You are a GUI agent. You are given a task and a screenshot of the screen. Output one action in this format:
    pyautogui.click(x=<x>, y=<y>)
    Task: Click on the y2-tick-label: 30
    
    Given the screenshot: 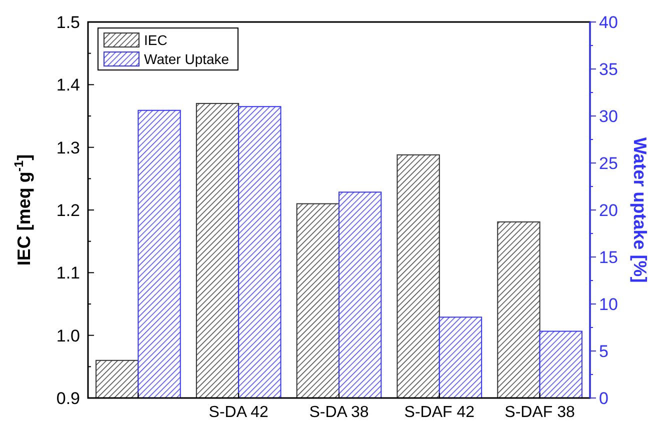 What is the action you would take?
    pyautogui.click(x=608, y=116)
    